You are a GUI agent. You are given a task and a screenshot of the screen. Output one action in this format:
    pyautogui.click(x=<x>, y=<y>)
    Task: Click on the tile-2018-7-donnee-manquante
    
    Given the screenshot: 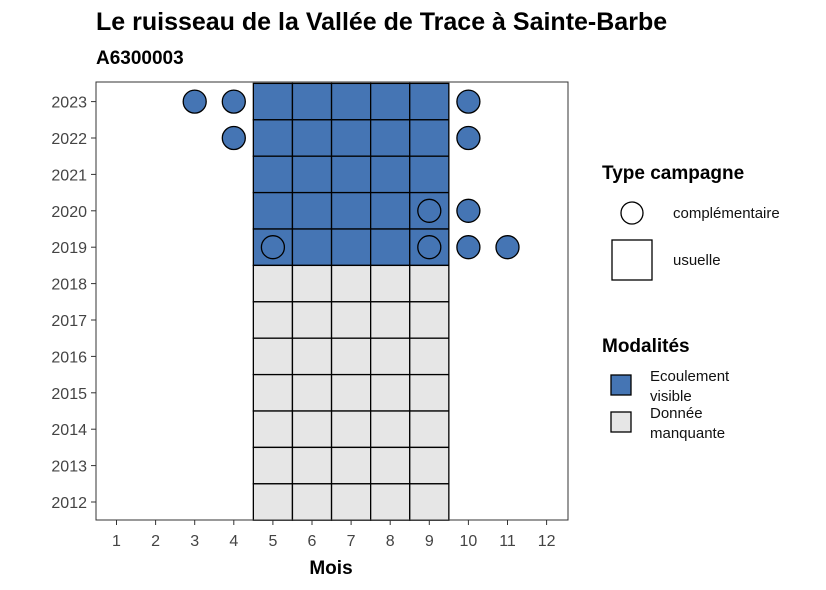 What is the action you would take?
    pyautogui.click(x=351, y=283)
    